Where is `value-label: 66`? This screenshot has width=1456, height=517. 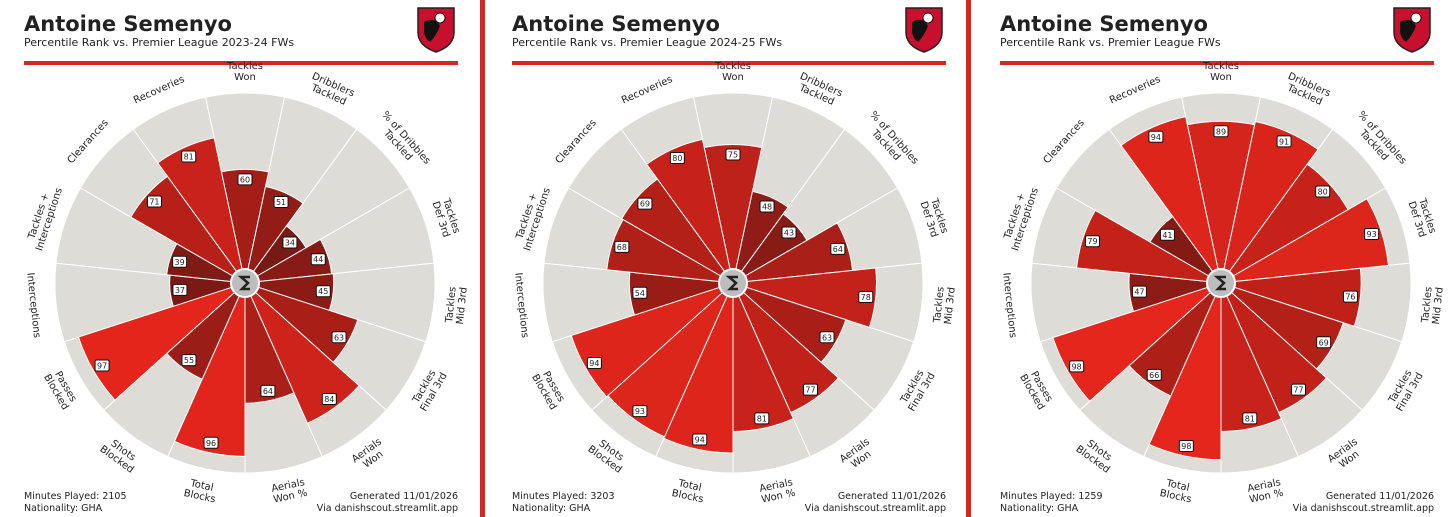
value-label: 66 is located at coordinates (1154, 375).